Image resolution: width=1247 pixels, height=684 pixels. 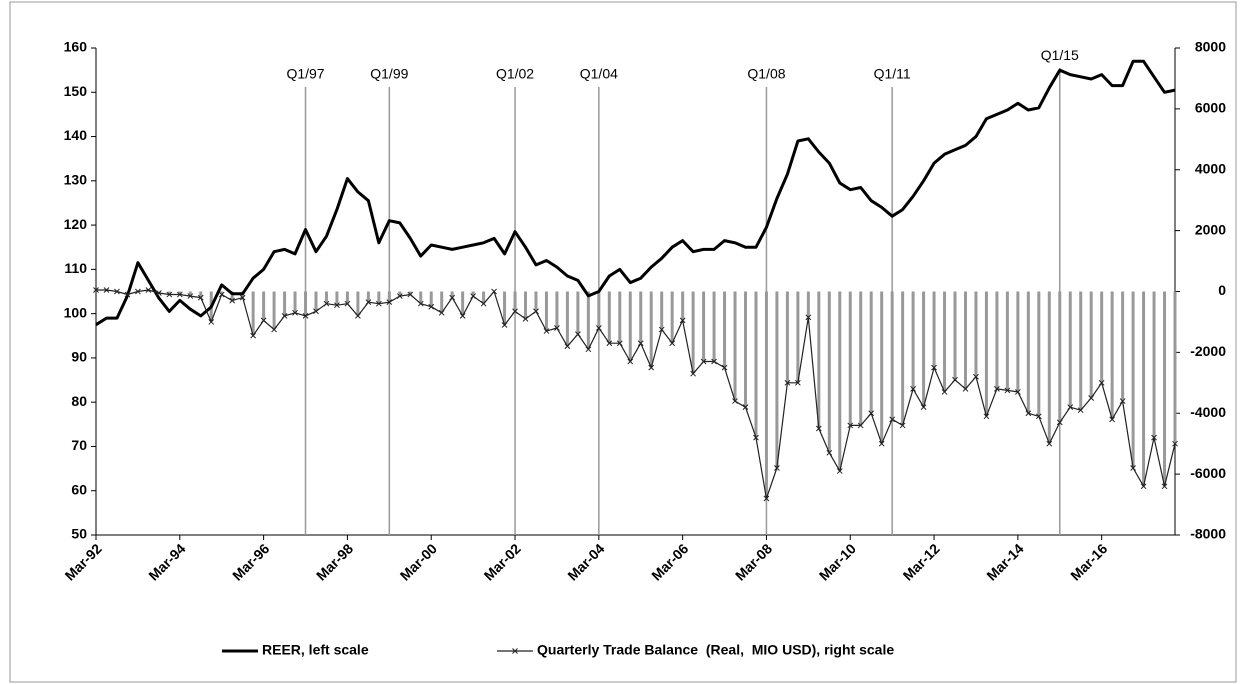 What do you see at coordinates (79, 534) in the screenshot?
I see `y-tick-label: 50` at bounding box center [79, 534].